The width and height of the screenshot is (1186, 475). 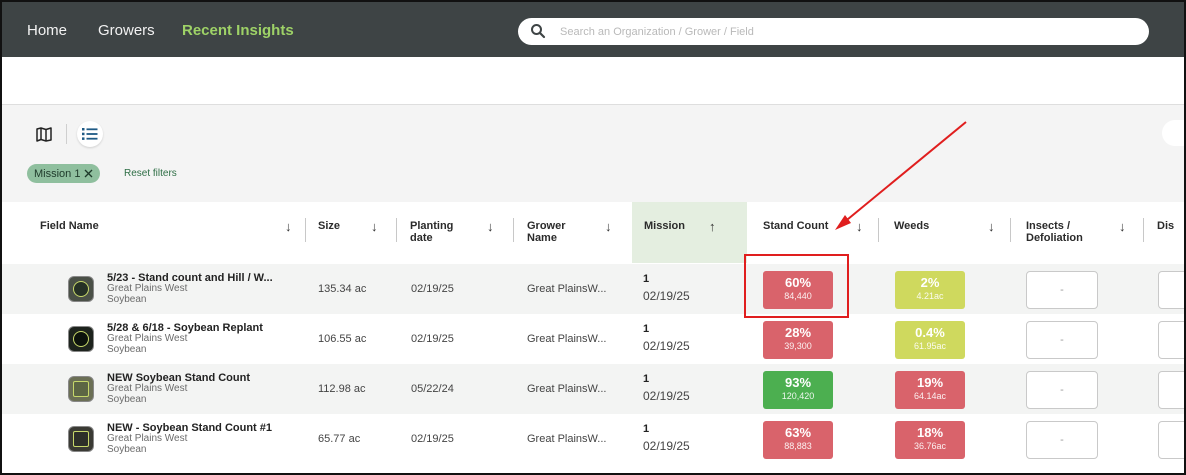 What do you see at coordinates (88, 173) in the screenshot?
I see `close-icon` at bounding box center [88, 173].